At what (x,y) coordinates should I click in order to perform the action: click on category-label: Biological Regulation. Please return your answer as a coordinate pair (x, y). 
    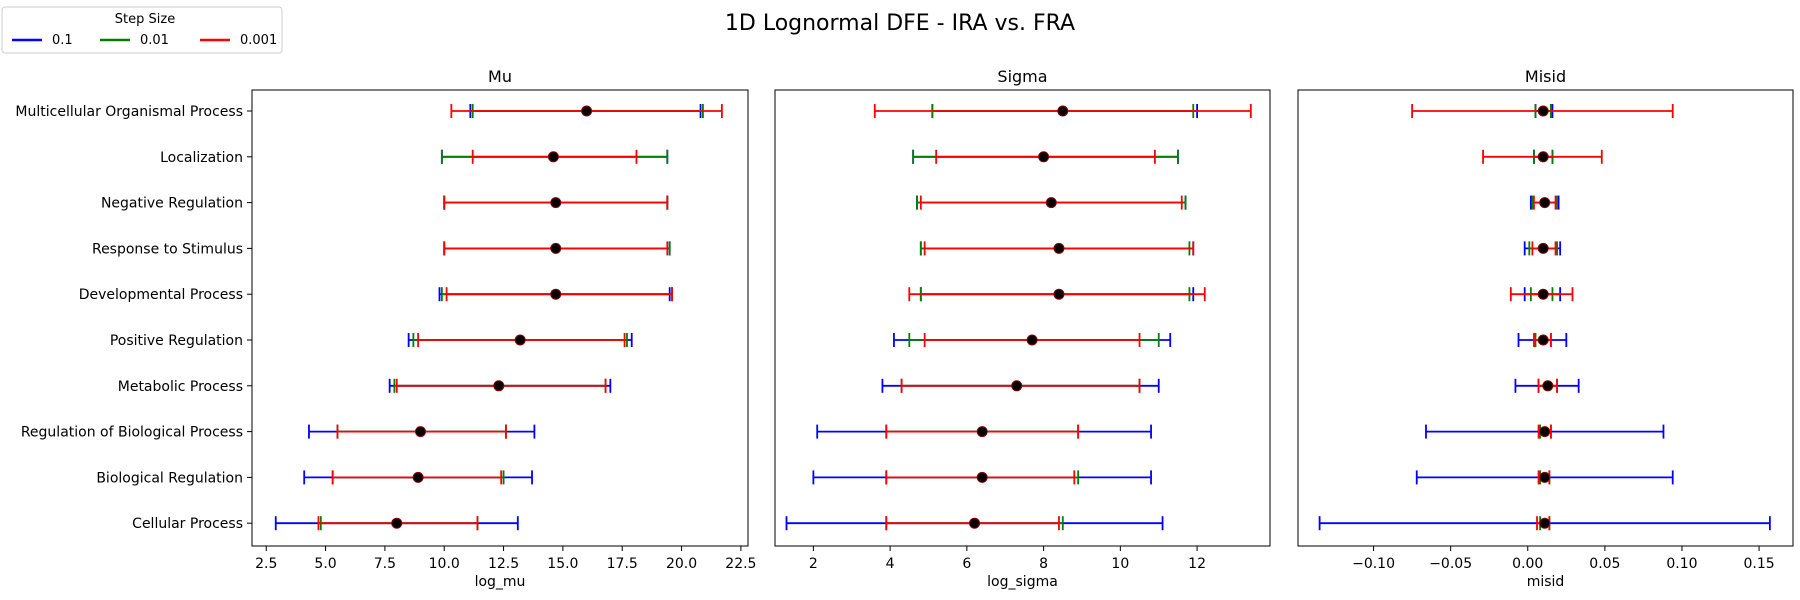
    Looking at the image, I should click on (169, 478).